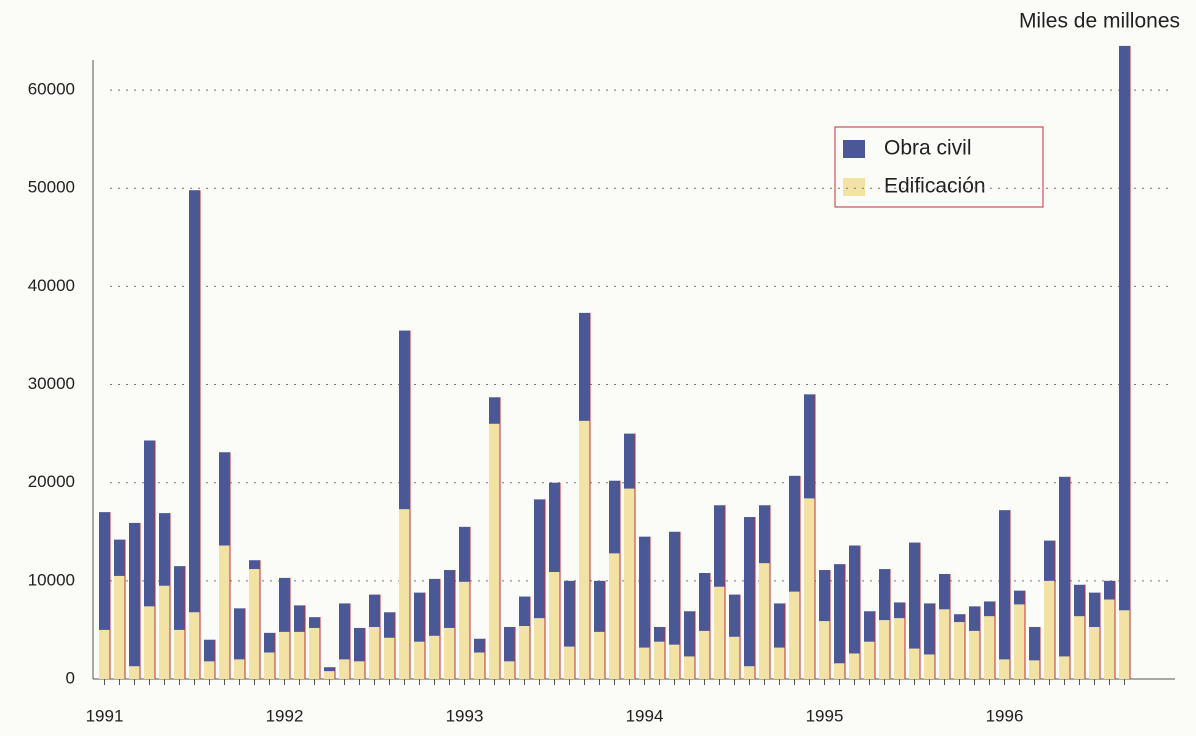 The height and width of the screenshot is (736, 1196). What do you see at coordinates (51, 383) in the screenshot?
I see `y-tick-label: 30000` at bounding box center [51, 383].